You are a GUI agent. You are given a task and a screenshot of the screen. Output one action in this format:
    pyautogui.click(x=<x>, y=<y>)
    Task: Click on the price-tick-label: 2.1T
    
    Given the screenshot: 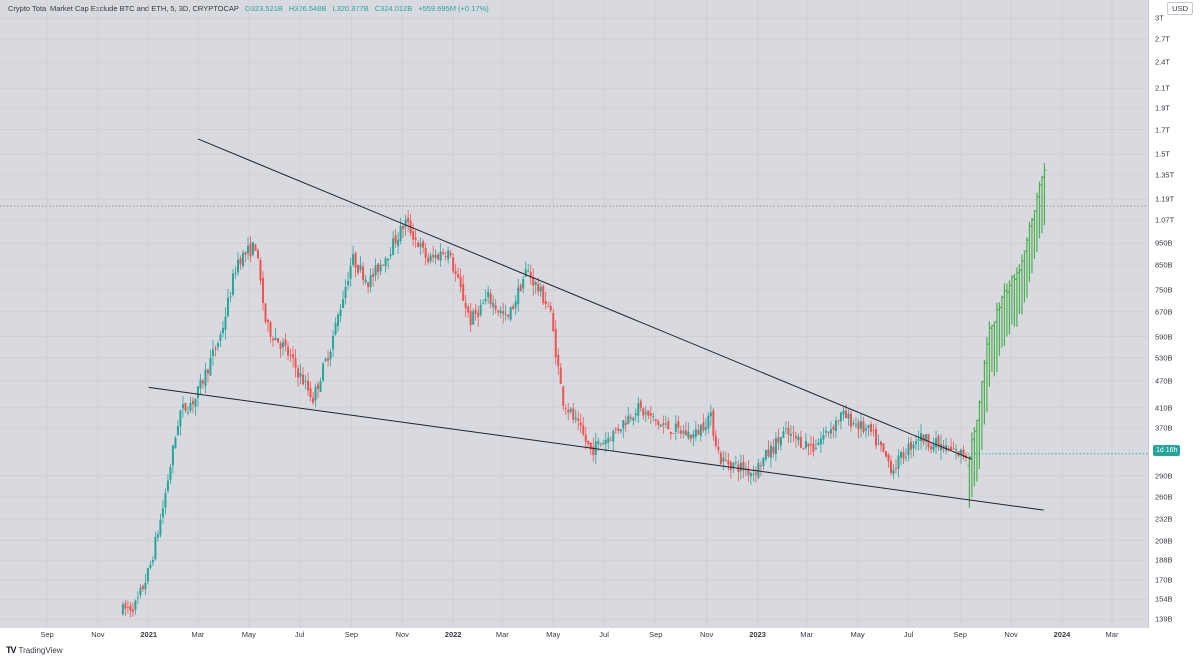 What is the action you would take?
    pyautogui.click(x=1163, y=88)
    